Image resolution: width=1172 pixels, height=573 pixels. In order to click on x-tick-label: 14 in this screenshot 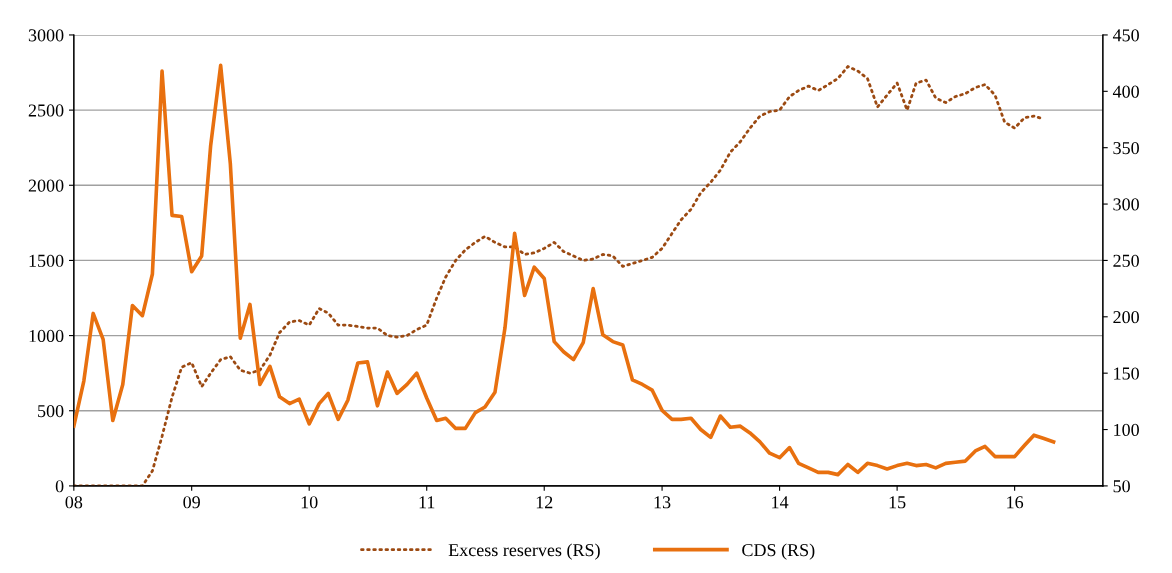, I will do `click(780, 502)`.